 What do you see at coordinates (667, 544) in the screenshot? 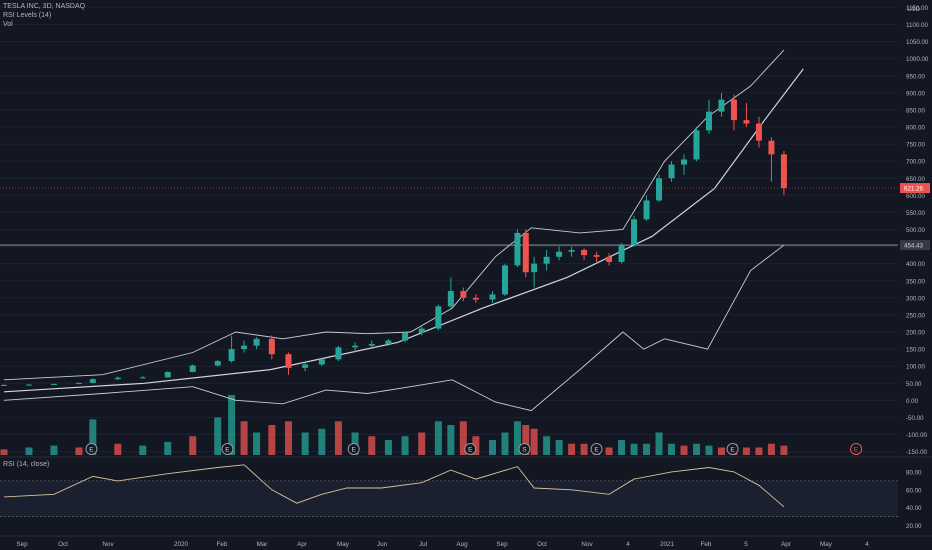
I see `time-tick-label: 2021` at bounding box center [667, 544].